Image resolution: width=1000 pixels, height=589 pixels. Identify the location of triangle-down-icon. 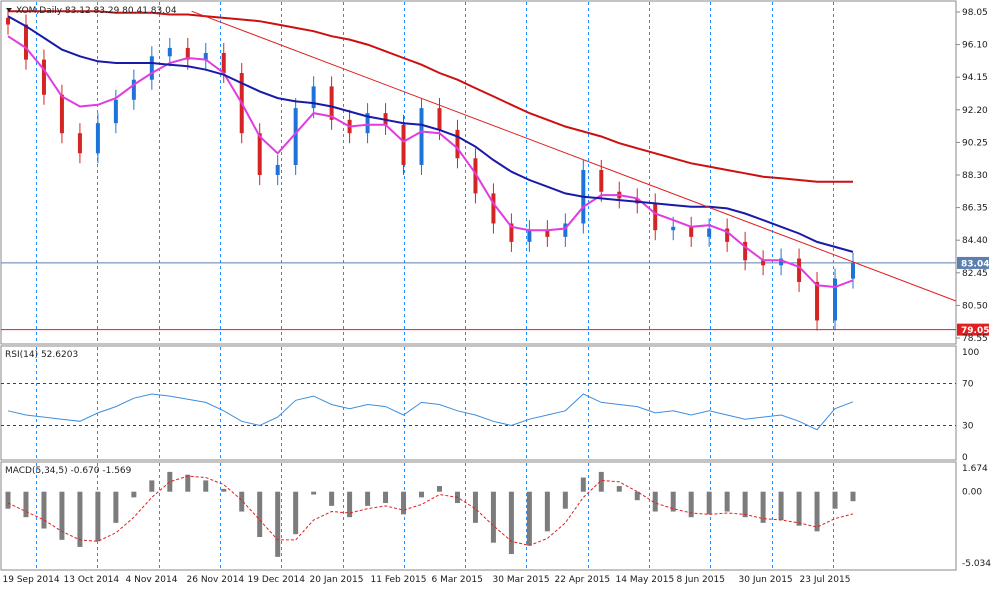
(9, 10).